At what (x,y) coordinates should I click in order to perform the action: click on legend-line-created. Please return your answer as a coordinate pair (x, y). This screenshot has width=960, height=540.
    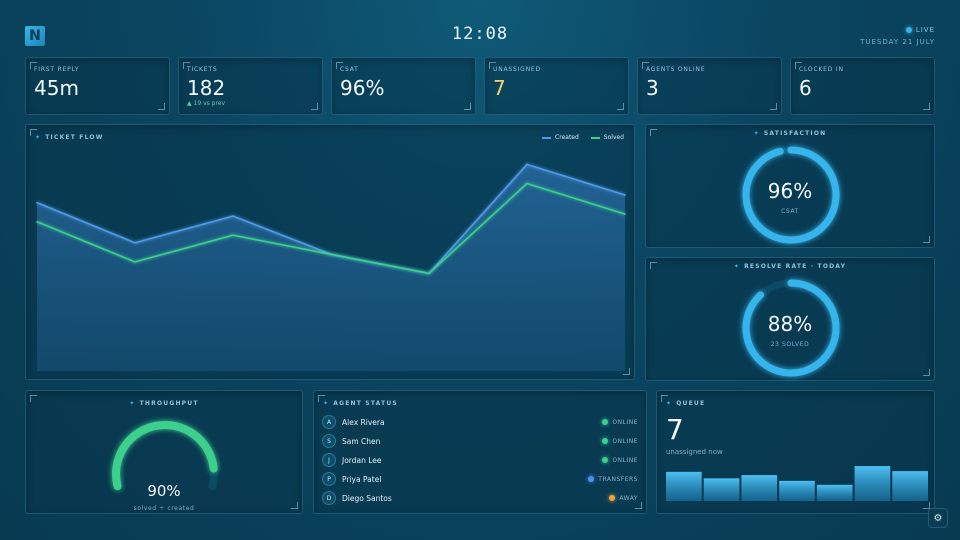
    Looking at the image, I should click on (547, 137).